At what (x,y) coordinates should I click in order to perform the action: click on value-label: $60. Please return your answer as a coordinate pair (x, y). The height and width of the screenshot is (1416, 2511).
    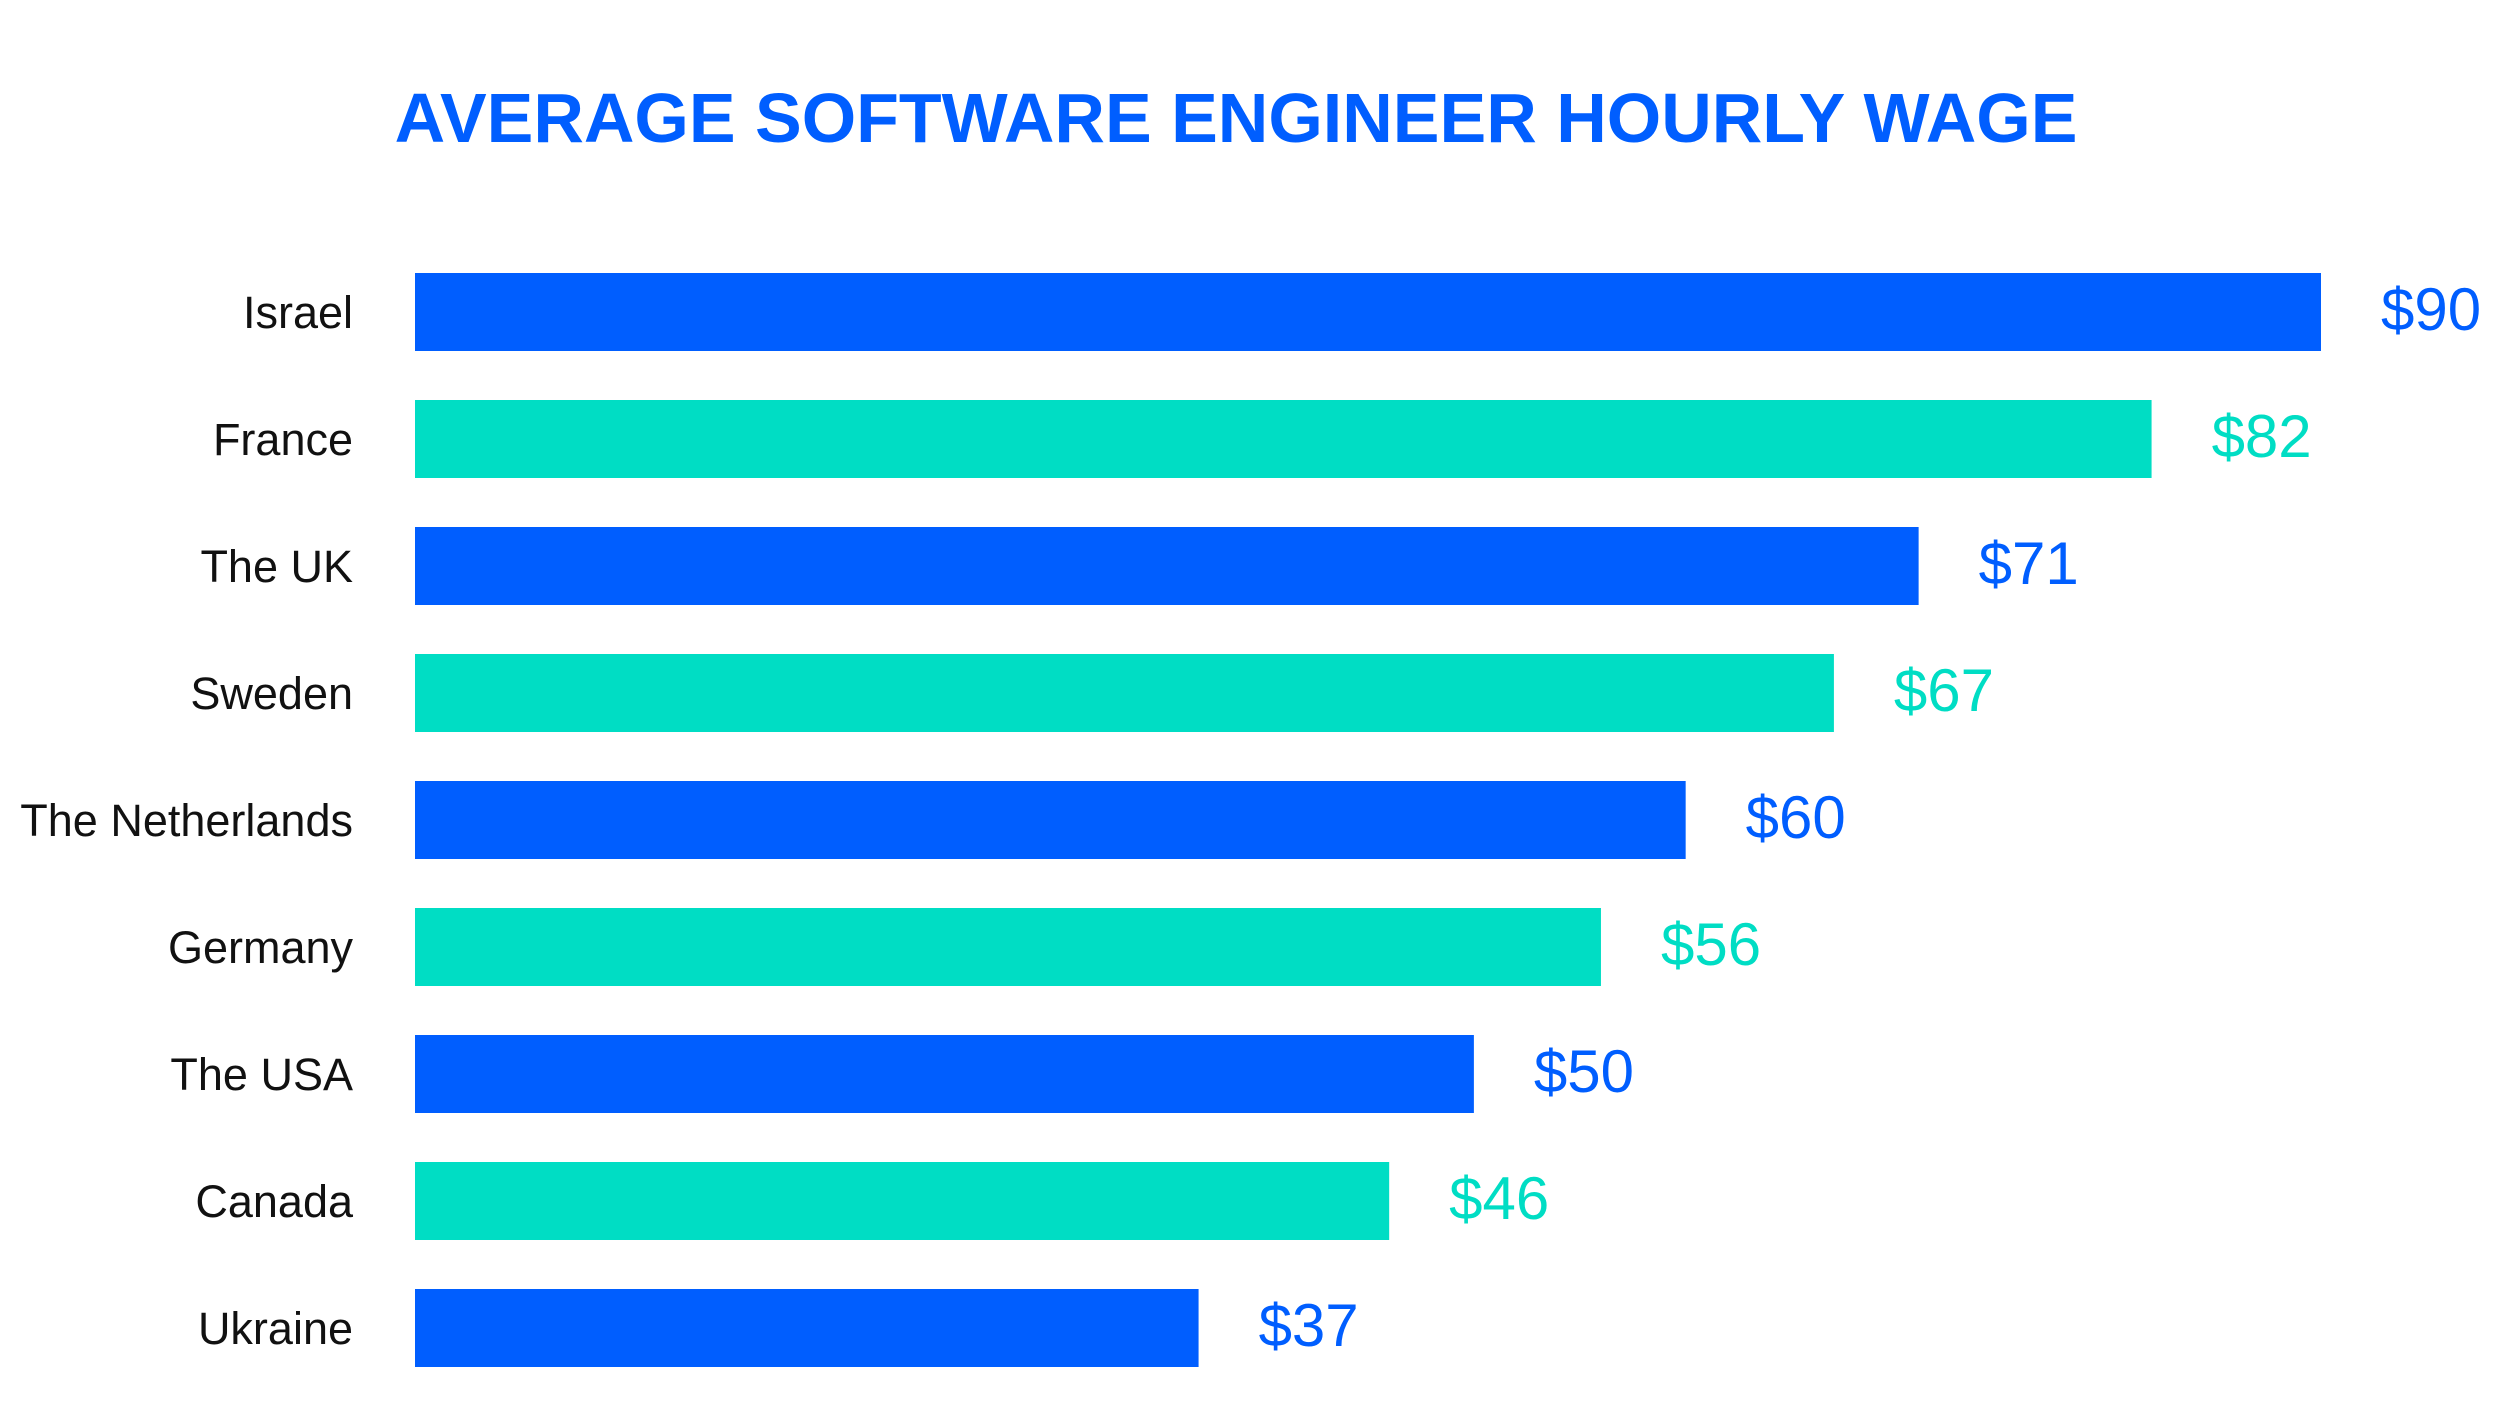
    Looking at the image, I should click on (1796, 817).